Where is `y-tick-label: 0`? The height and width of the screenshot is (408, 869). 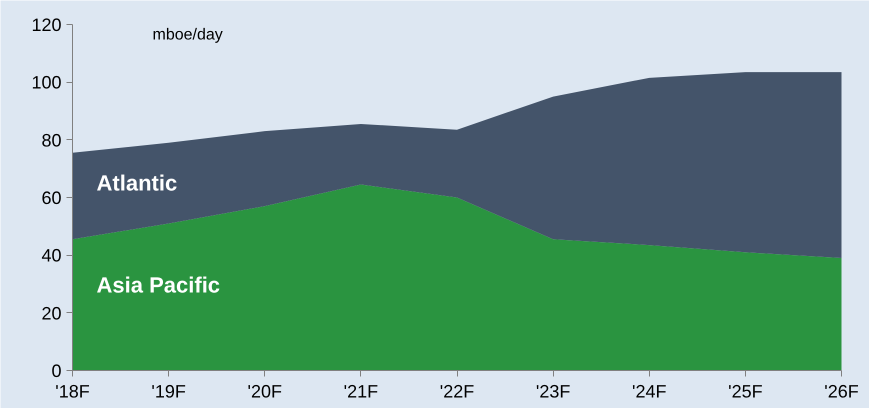
y-tick-label: 0 is located at coordinates (56, 371).